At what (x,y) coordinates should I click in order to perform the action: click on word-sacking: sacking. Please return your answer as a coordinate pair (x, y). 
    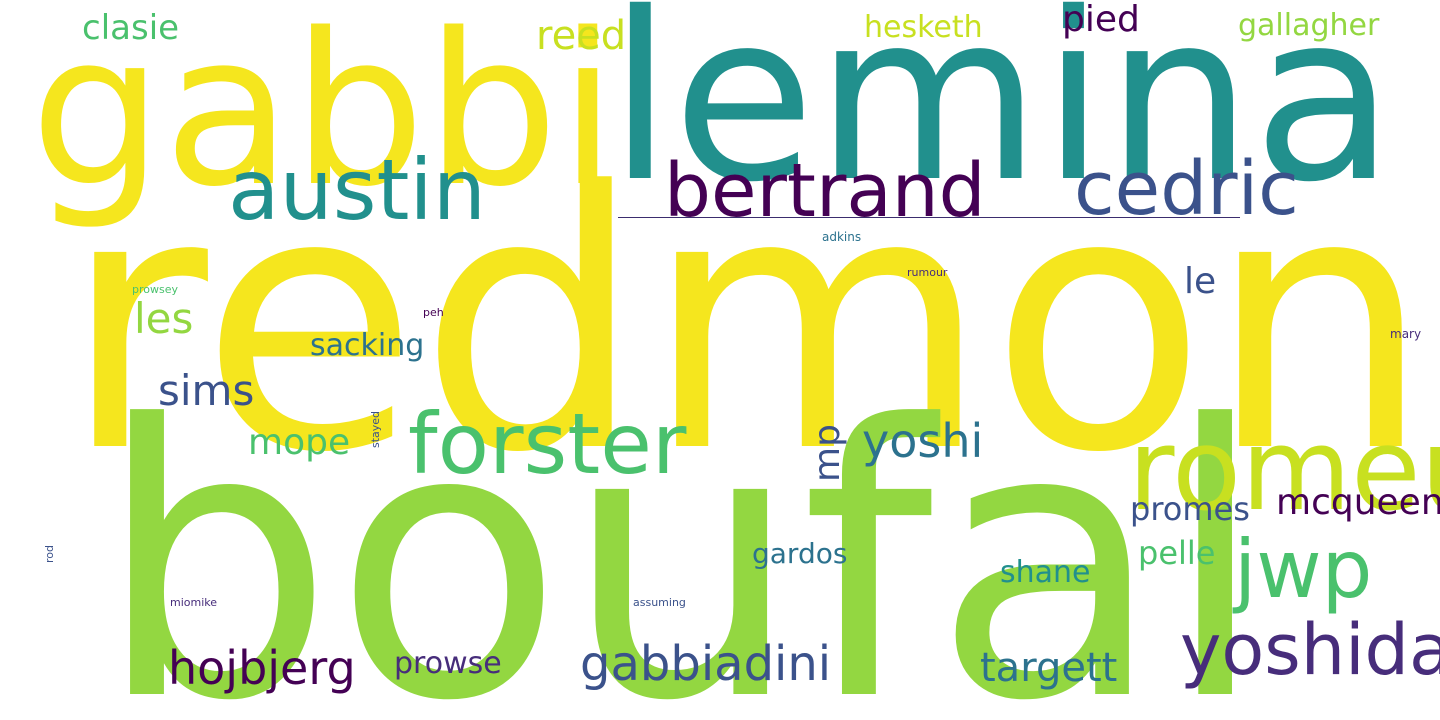
    Looking at the image, I should click on (367, 345).